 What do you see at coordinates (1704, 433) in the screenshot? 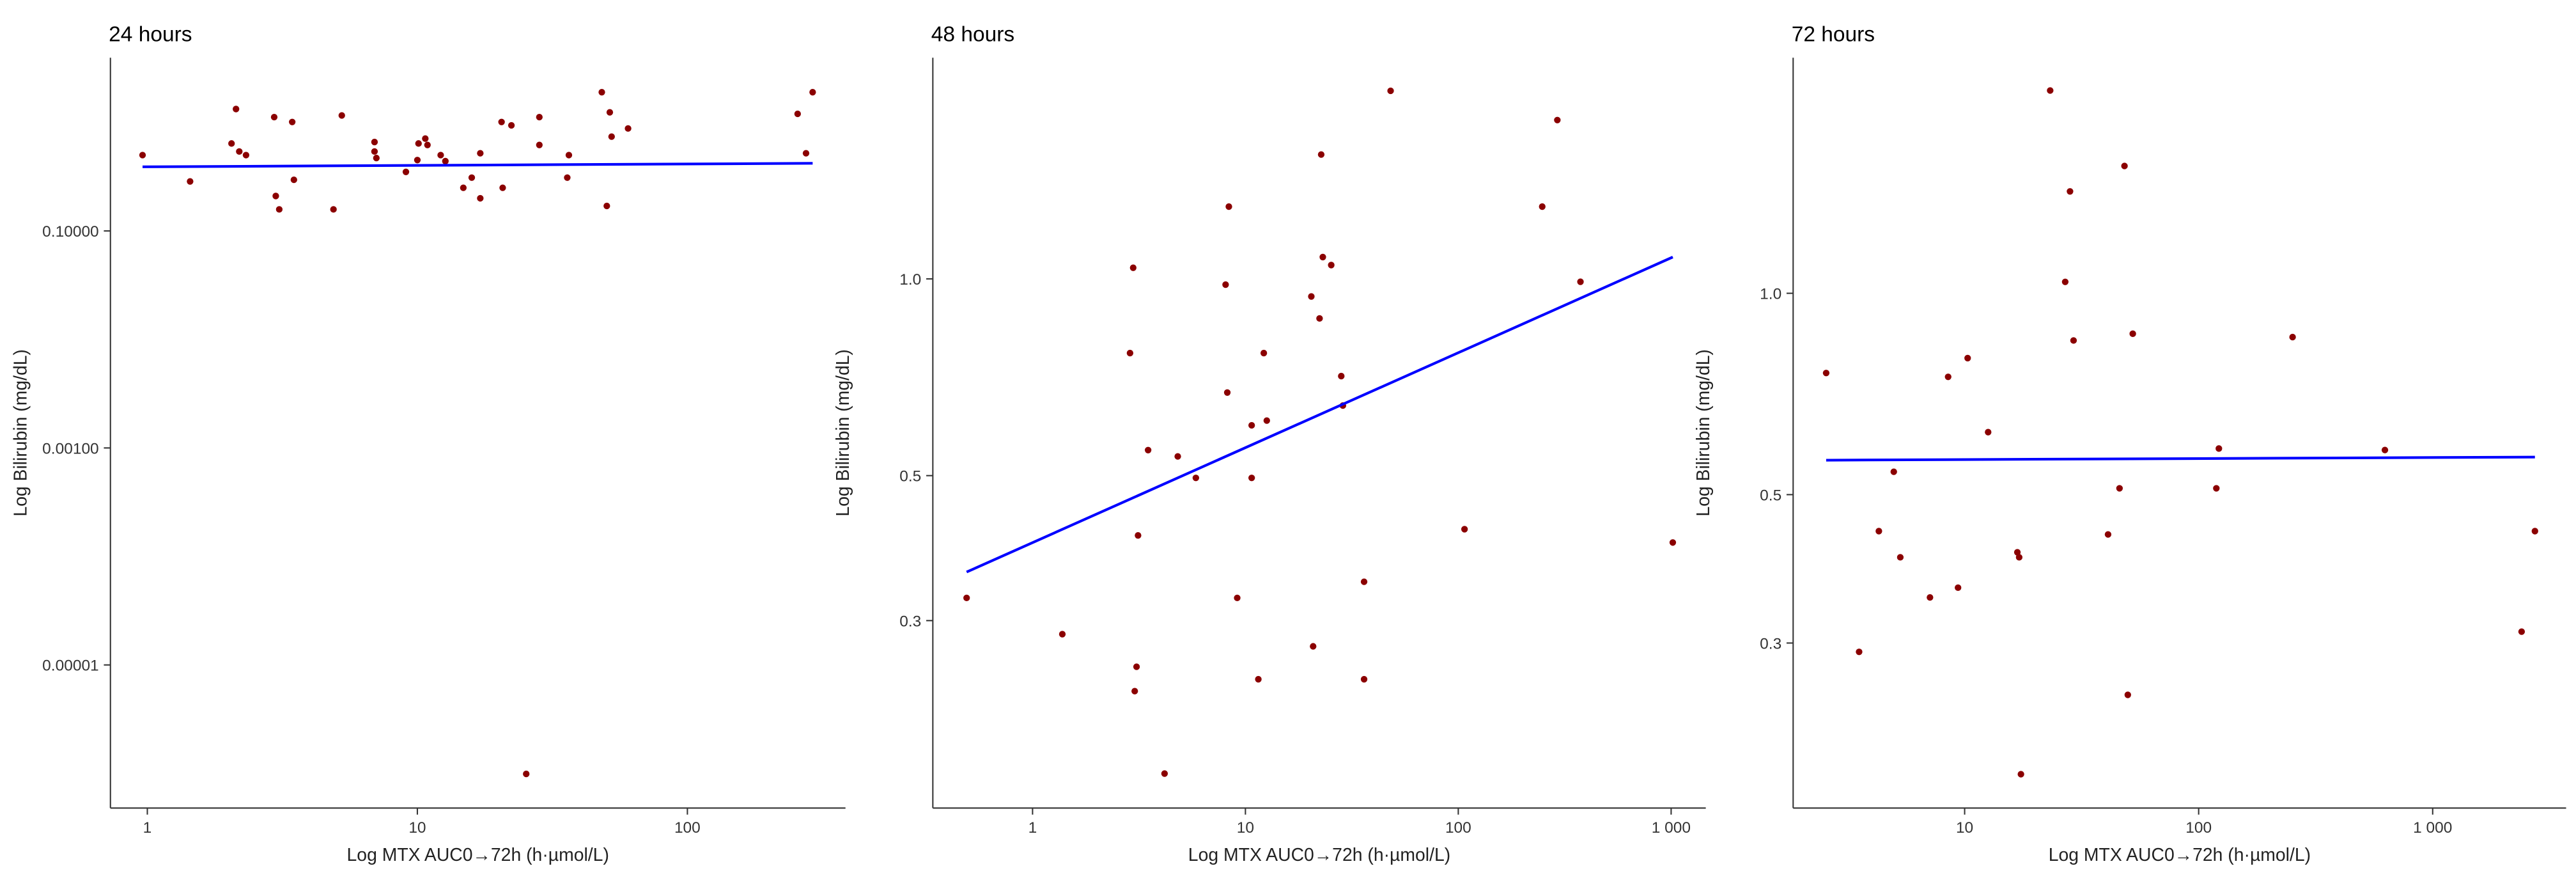
I see `y-axis-label: Log Bilirubin (mg/dL)` at bounding box center [1704, 433].